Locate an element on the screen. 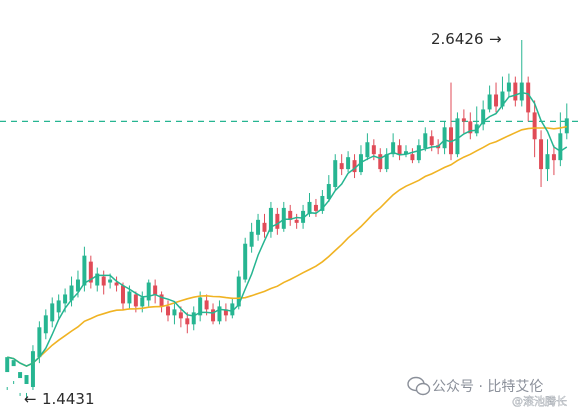 The image size is (583, 409). watermark-text: 公众号 · 比特艾伦 is located at coordinates (487, 387).